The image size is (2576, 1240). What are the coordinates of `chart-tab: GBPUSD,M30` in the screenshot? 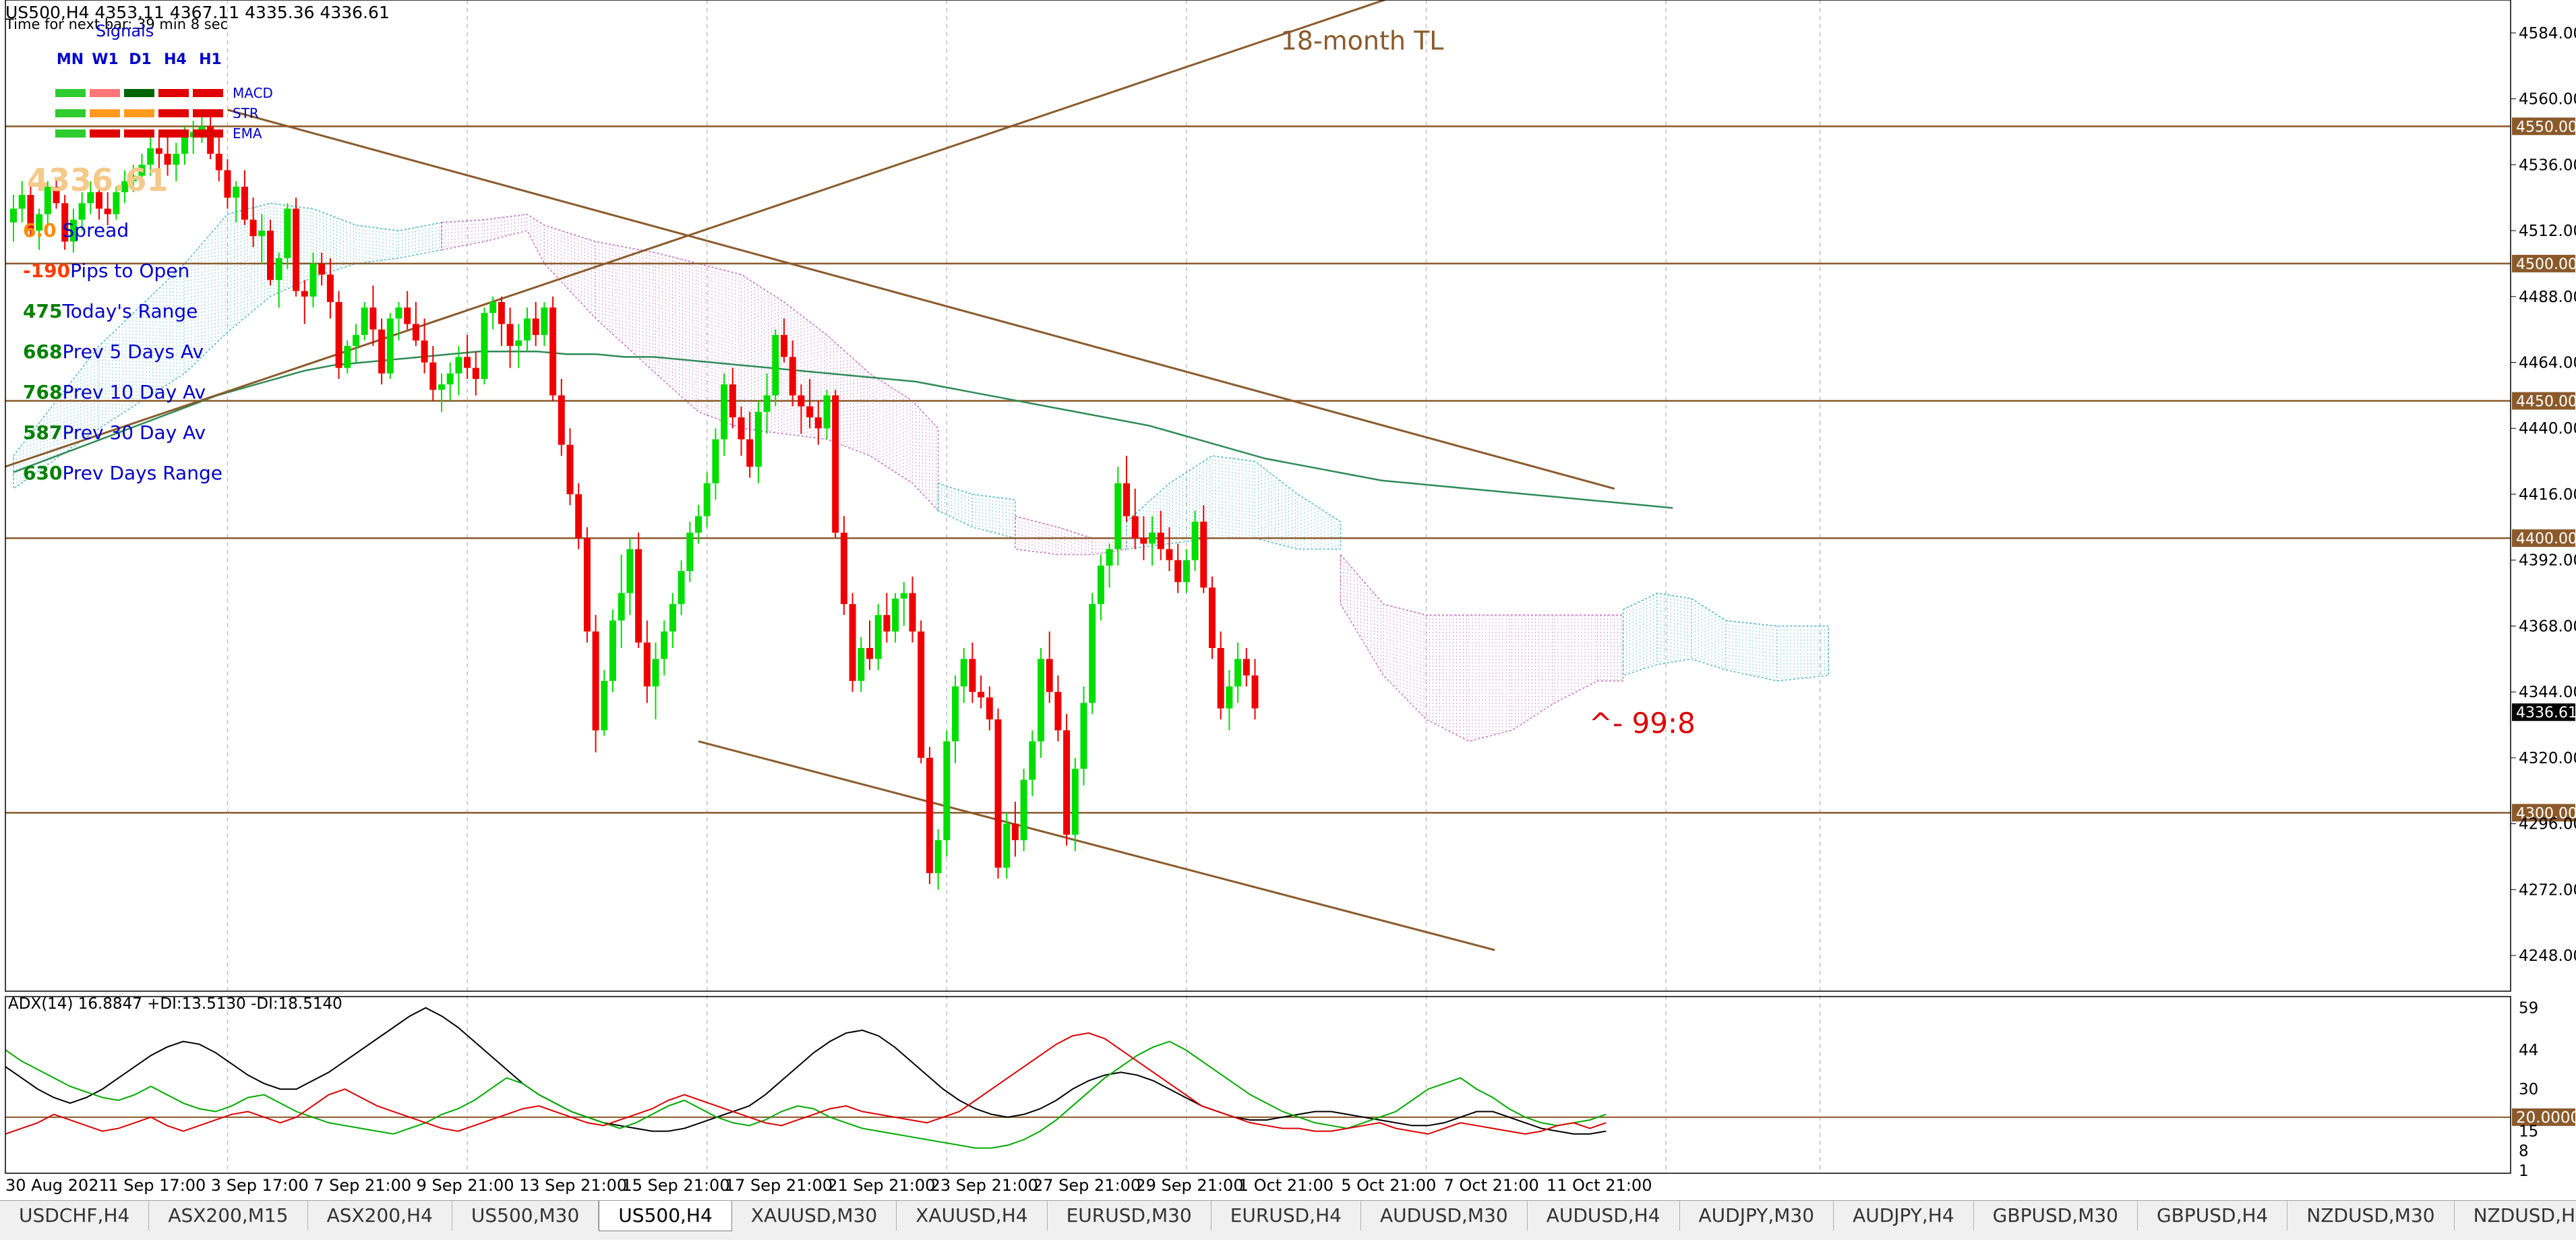 It's located at (2056, 1216).